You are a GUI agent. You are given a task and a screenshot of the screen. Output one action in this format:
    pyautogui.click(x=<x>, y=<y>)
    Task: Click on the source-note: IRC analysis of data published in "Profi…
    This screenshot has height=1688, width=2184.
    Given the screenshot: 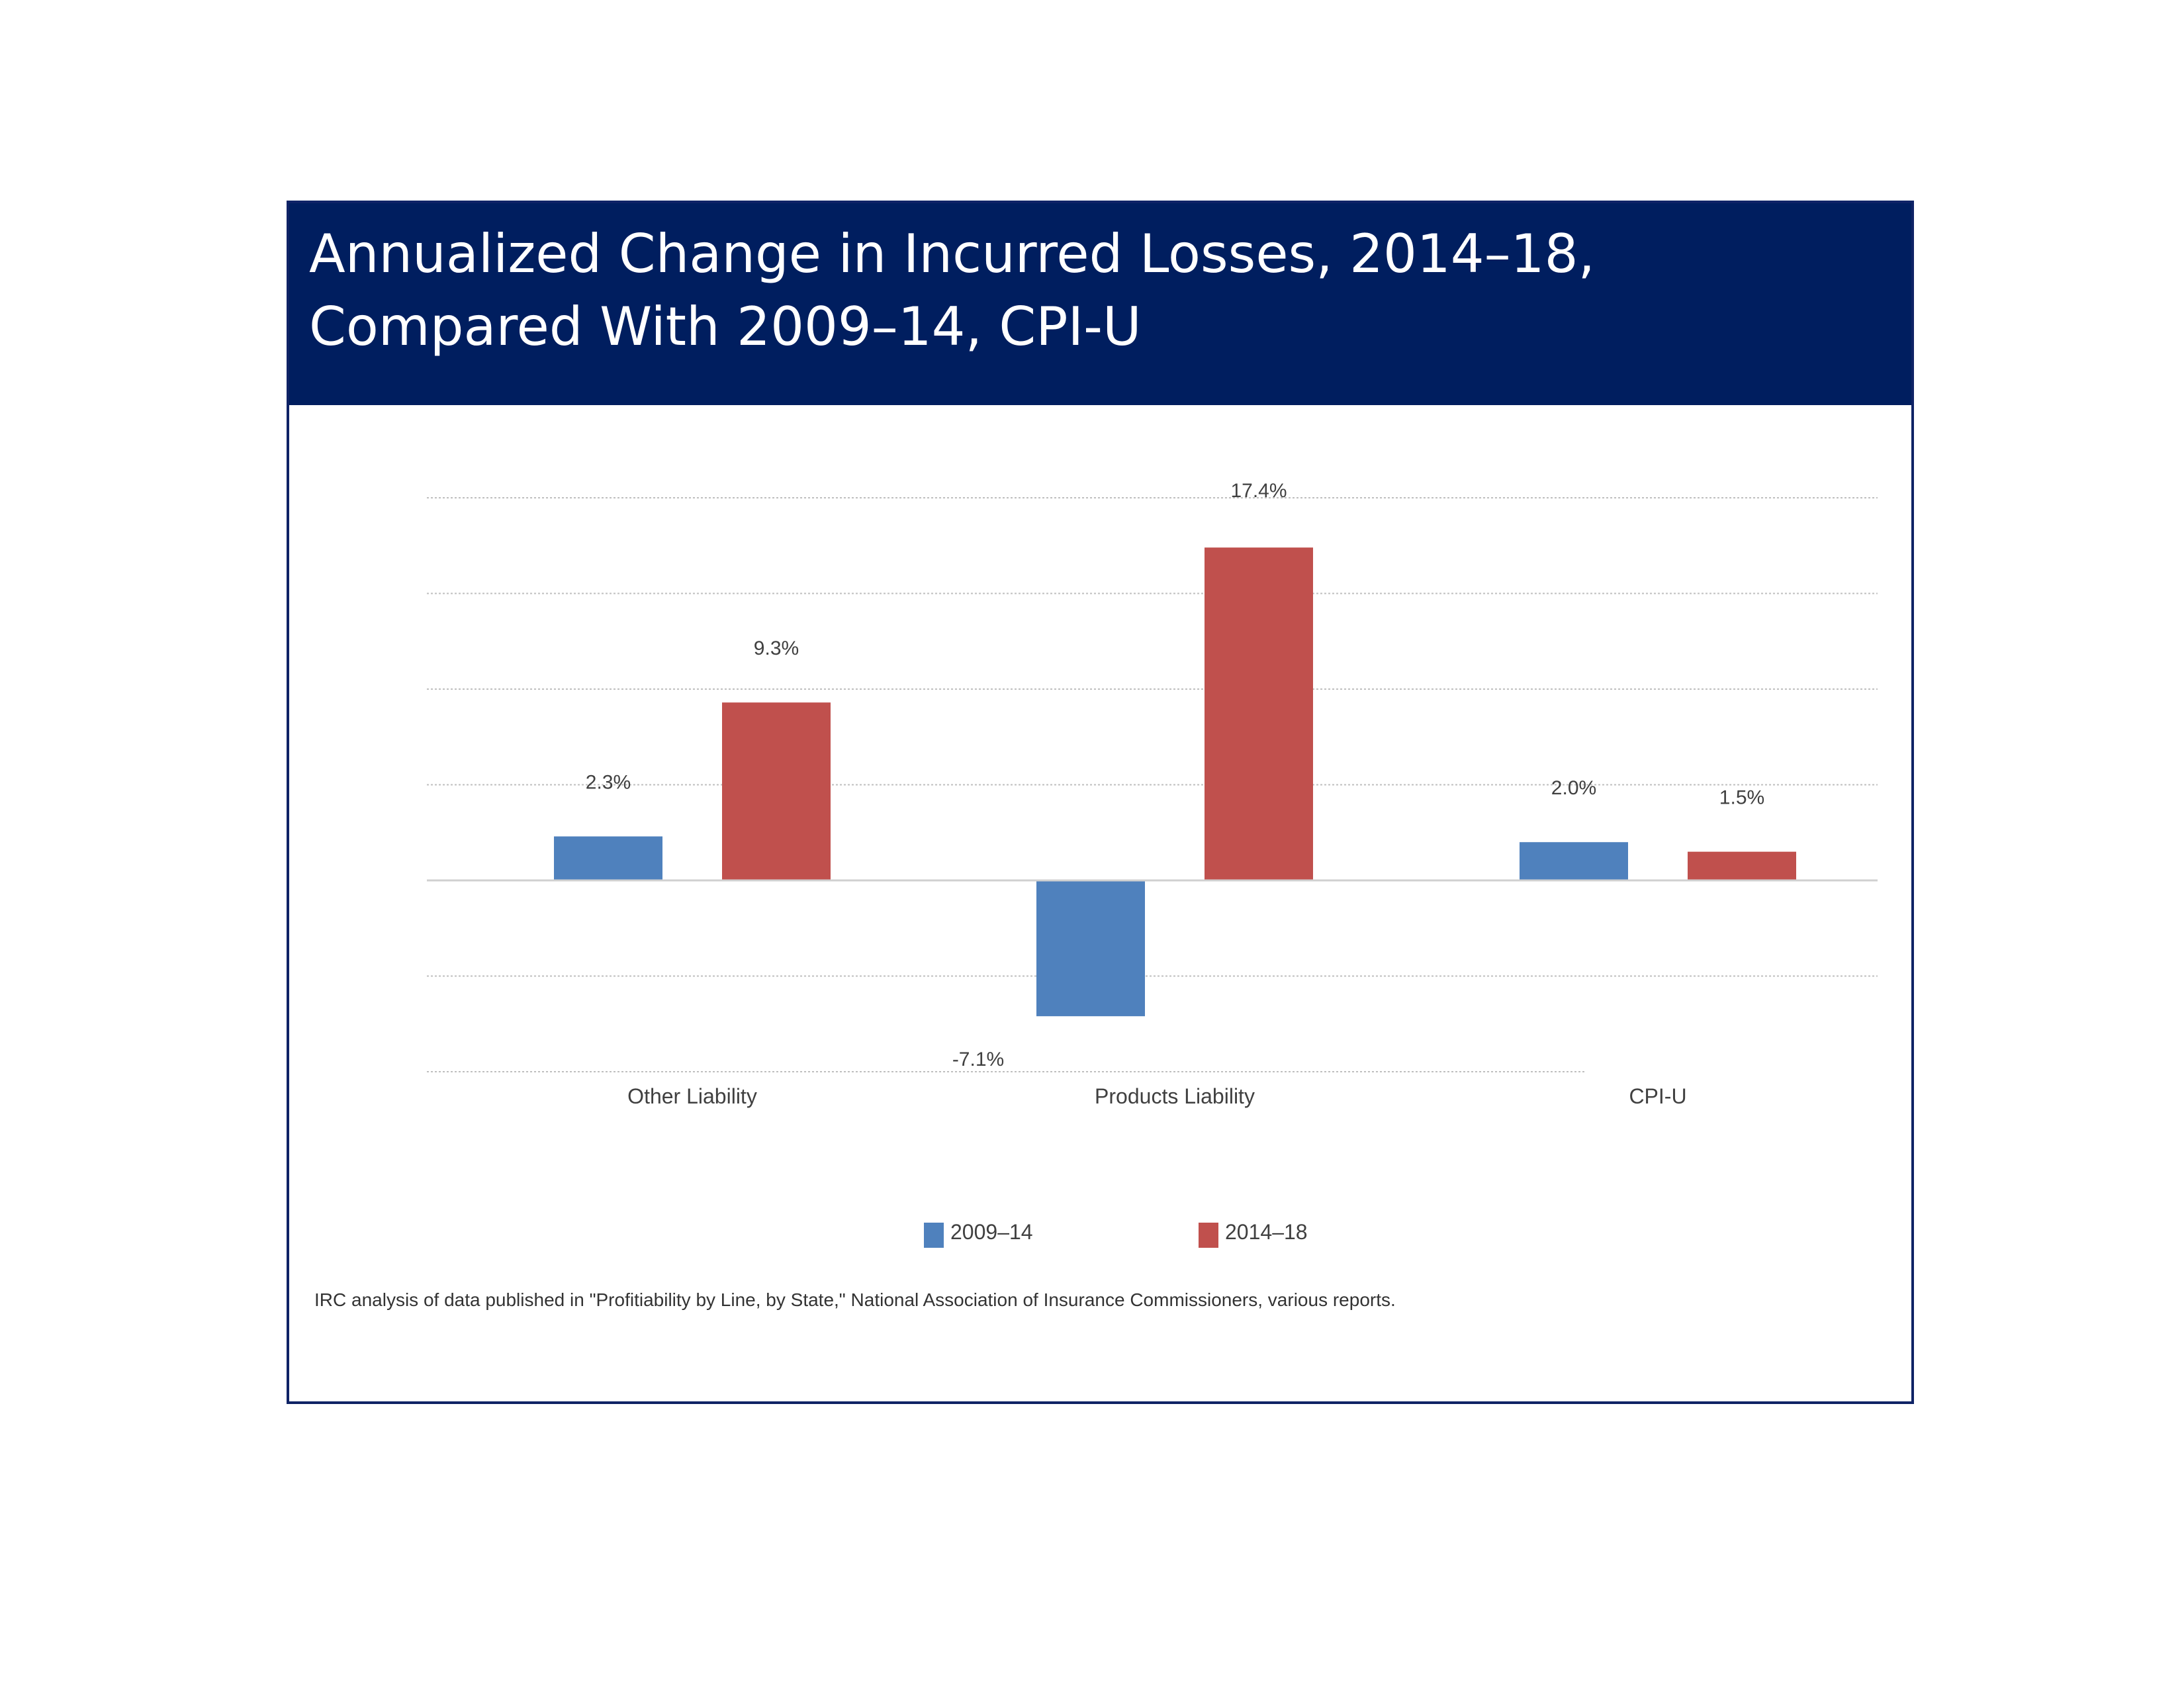 What is the action you would take?
    pyautogui.click(x=855, y=1299)
    